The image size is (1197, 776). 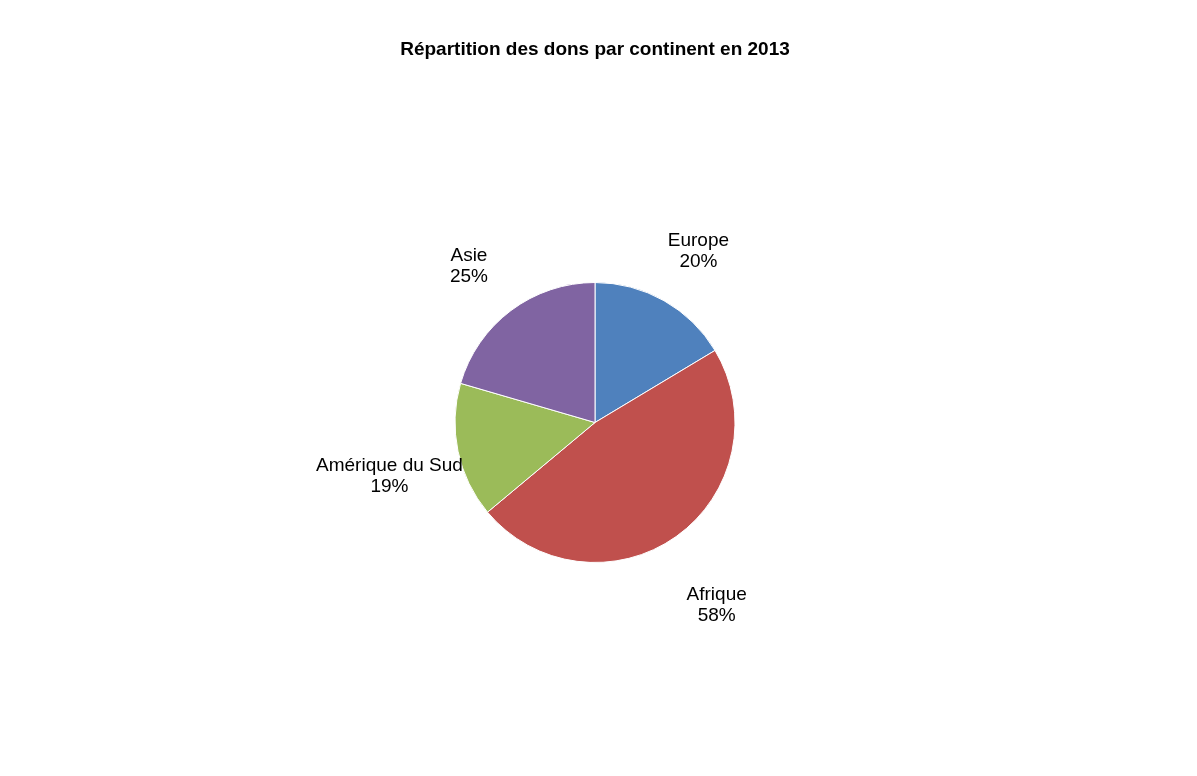 What do you see at coordinates (469, 254) in the screenshot?
I see `slice-label: Asie` at bounding box center [469, 254].